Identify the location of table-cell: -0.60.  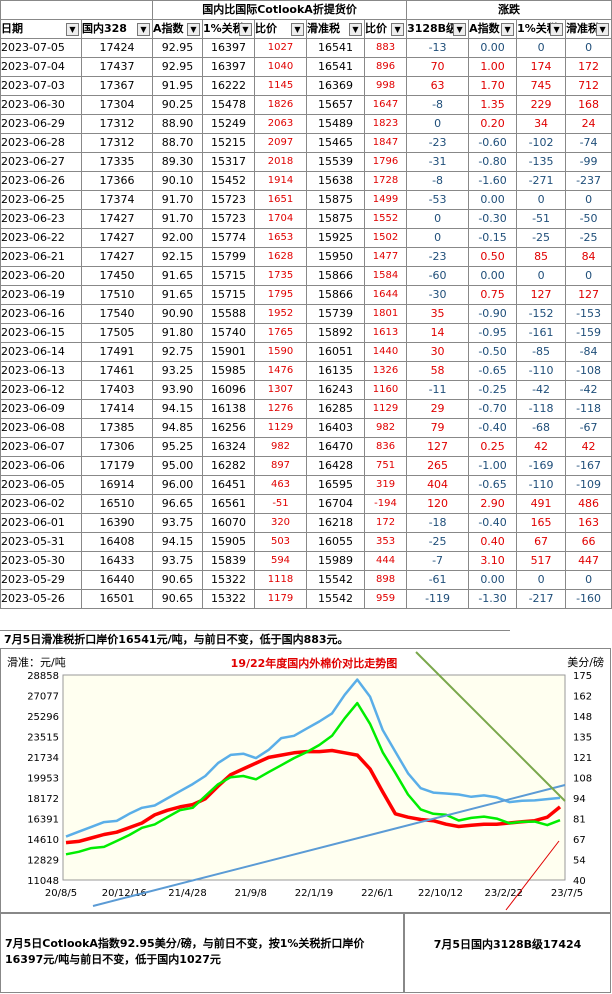
(493, 143).